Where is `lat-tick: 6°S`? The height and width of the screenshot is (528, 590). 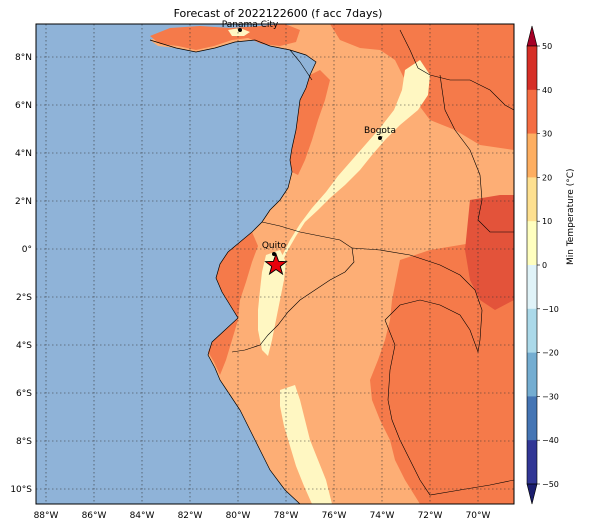
lat-tick: 6°S is located at coordinates (24, 394).